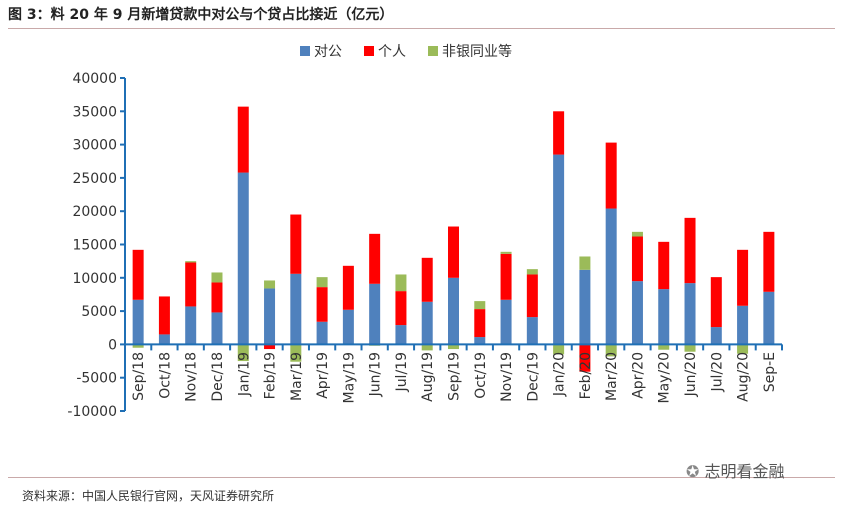 Image resolution: width=843 pixels, height=513 pixels. I want to click on x-tick-label: Nov/18, so click(192, 377).